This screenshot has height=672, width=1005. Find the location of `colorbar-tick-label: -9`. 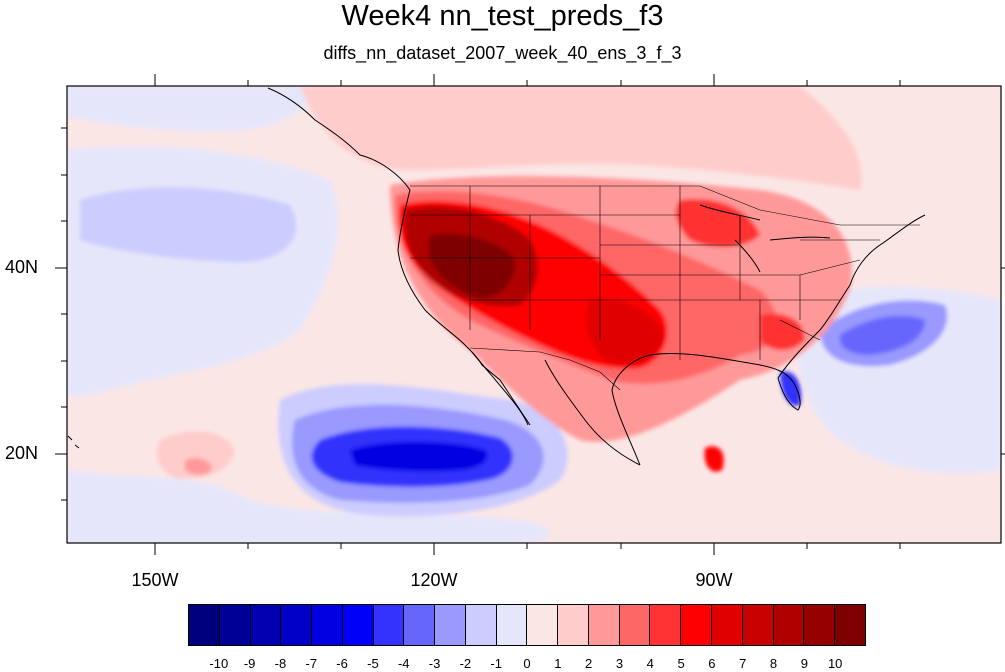

colorbar-tick-label: -9 is located at coordinates (249, 663).